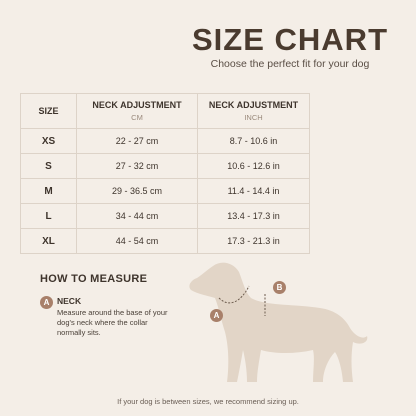  Describe the element at coordinates (48, 141) in the screenshot. I see `table-cell: XS` at that location.